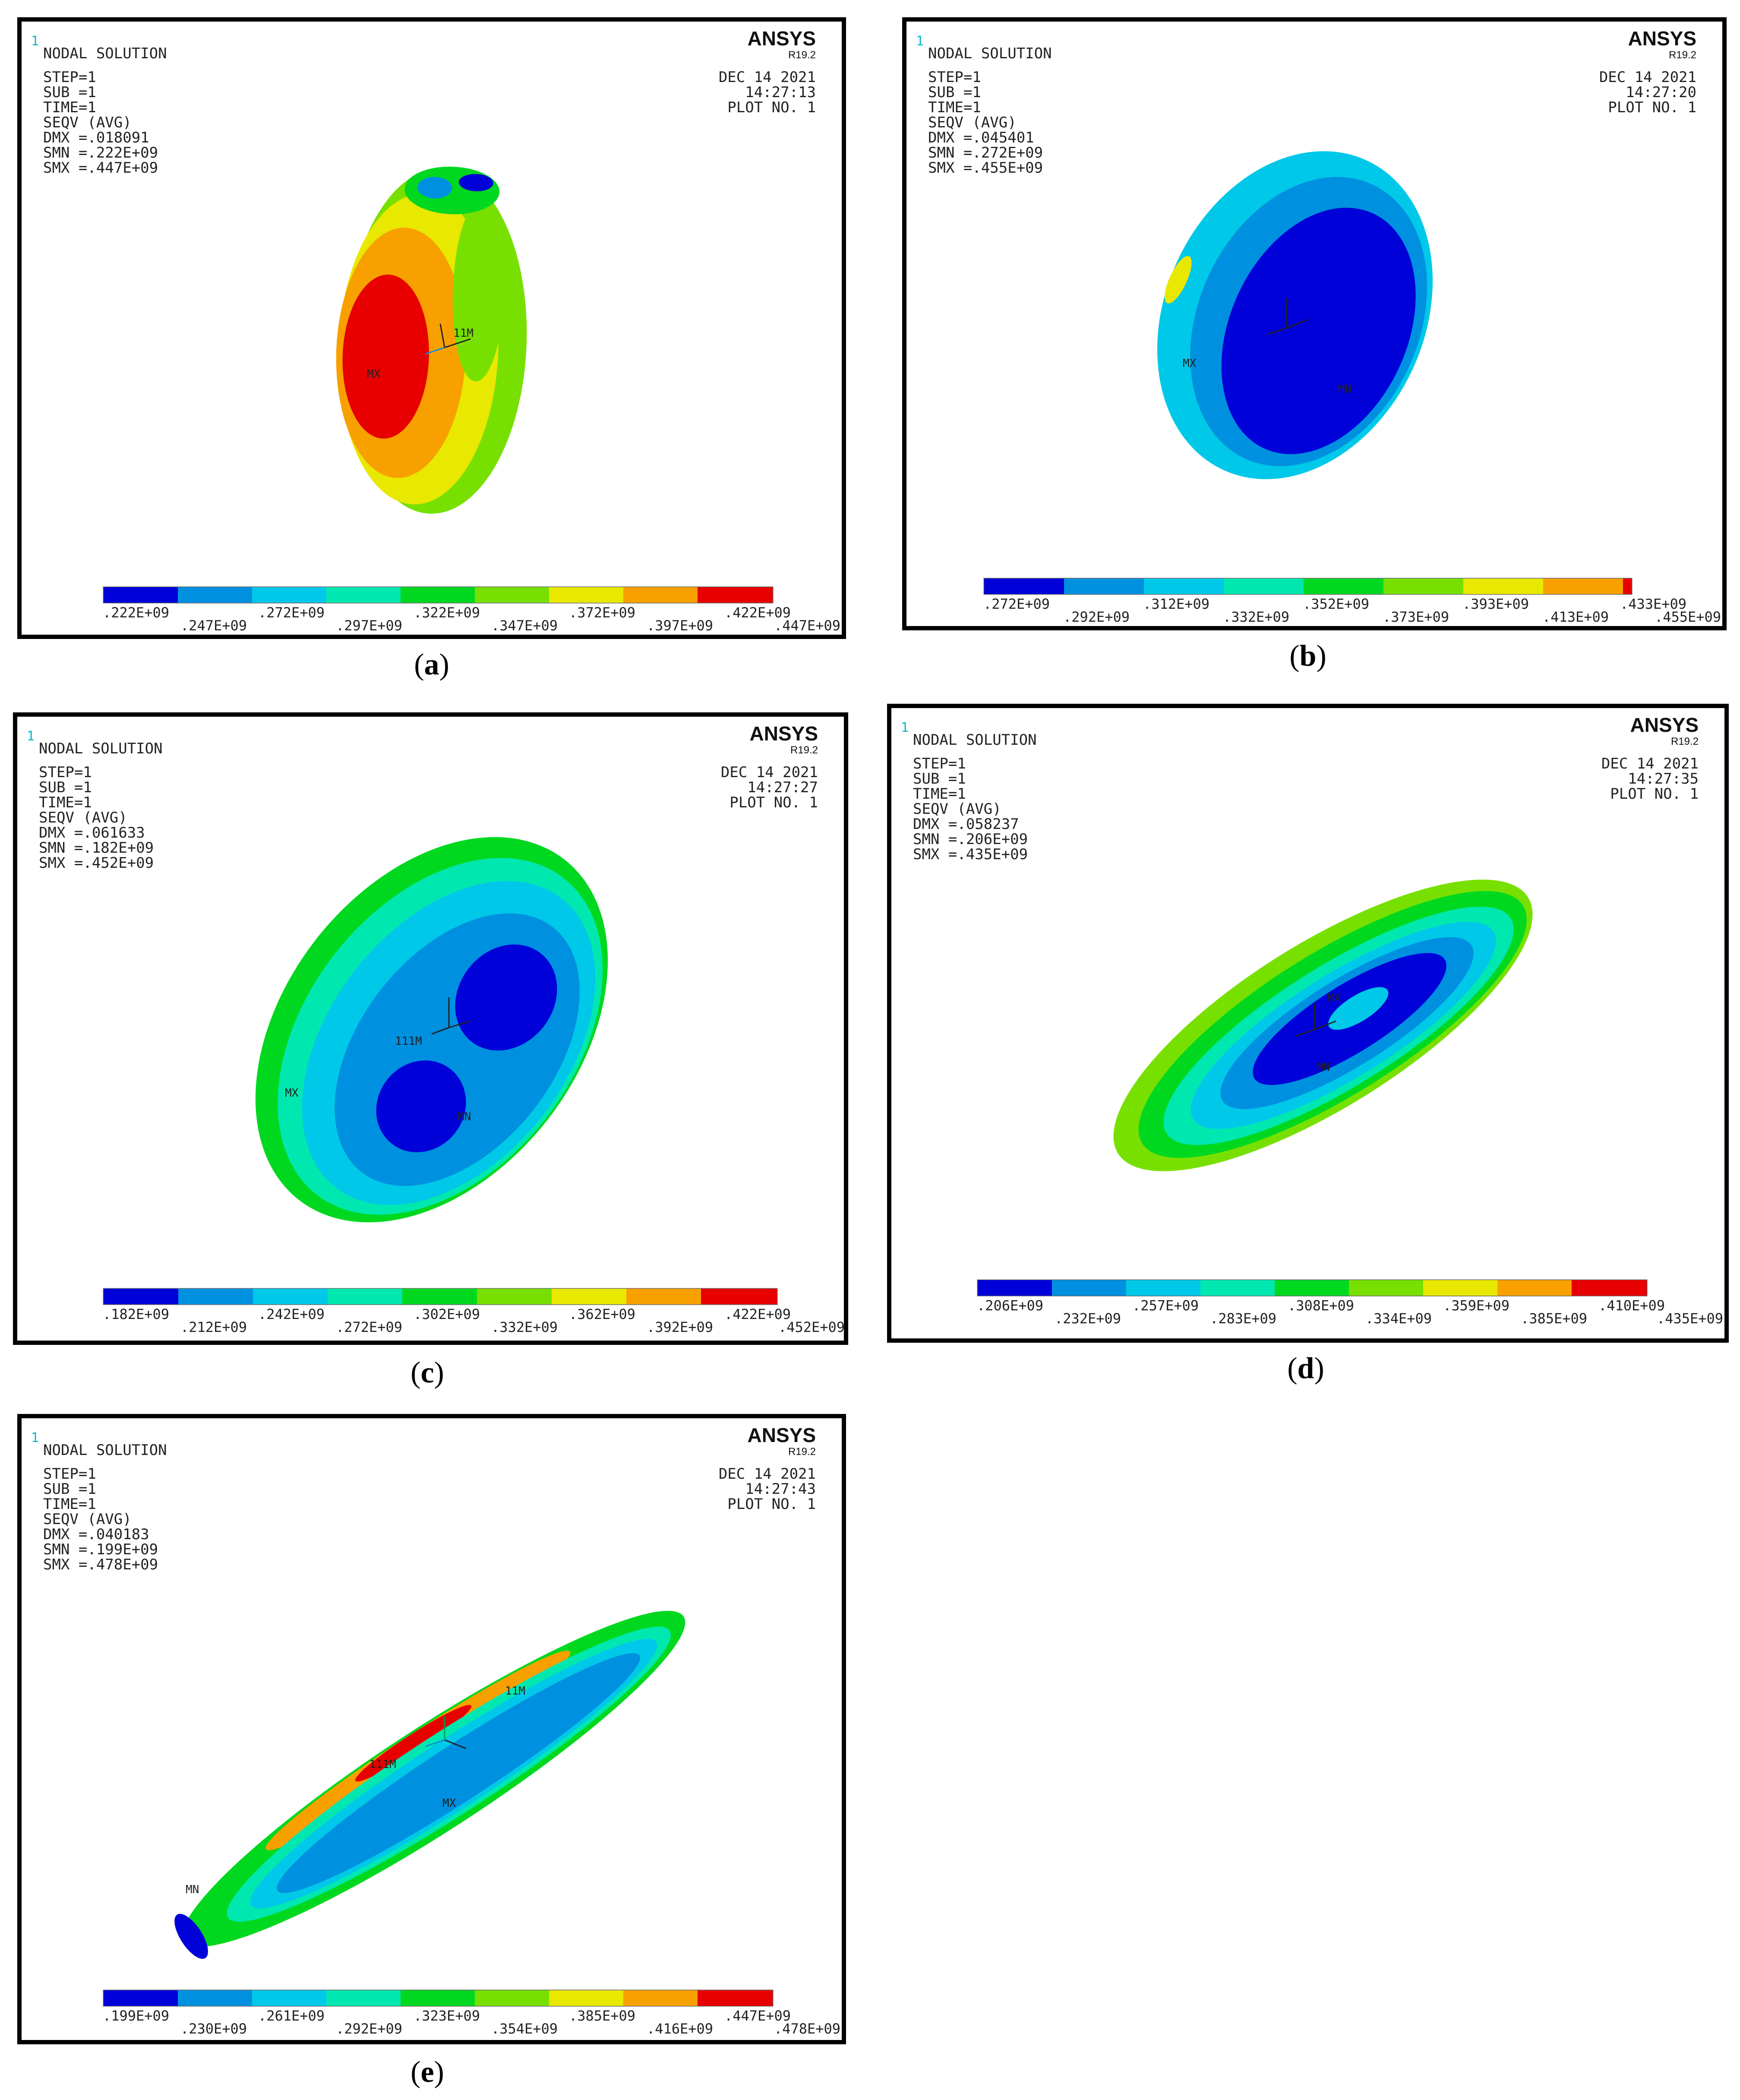 This screenshot has width=1740, height=2100. What do you see at coordinates (940, 779) in the screenshot?
I see `header-sub: SUB =1` at bounding box center [940, 779].